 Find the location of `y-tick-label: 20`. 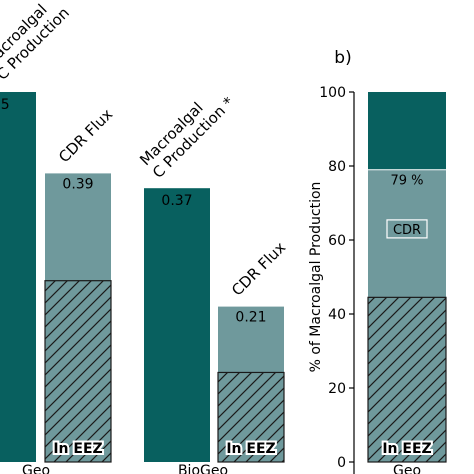

y-tick-label: 20 is located at coordinates (337, 389).